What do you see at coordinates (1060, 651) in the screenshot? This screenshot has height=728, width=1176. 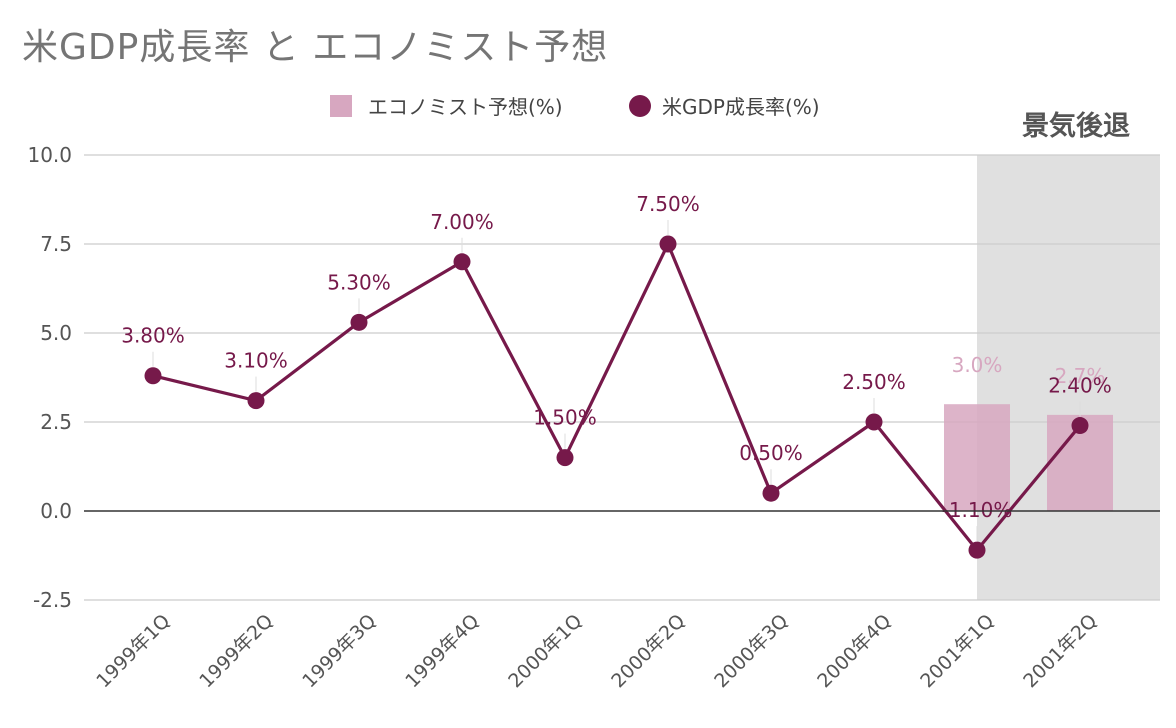 I see `x-tick-label: 2001年2Q` at bounding box center [1060, 651].